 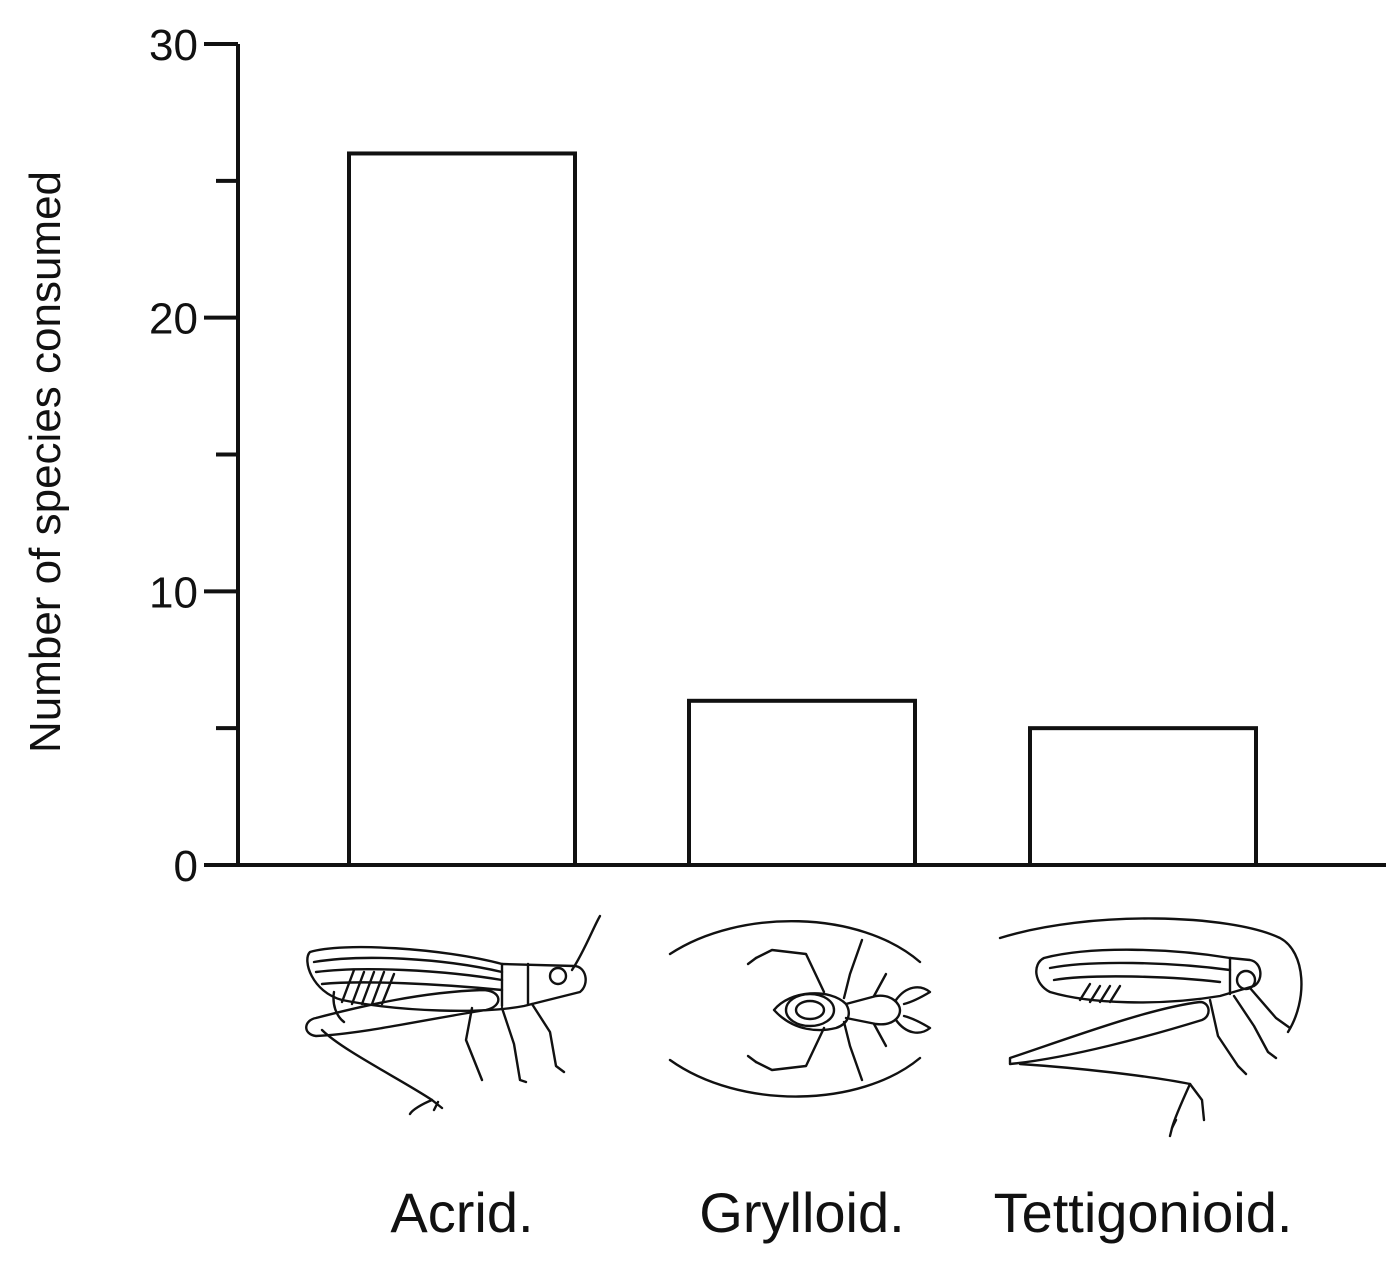 I want to click on y-tick-label: 20, so click(x=173, y=319).